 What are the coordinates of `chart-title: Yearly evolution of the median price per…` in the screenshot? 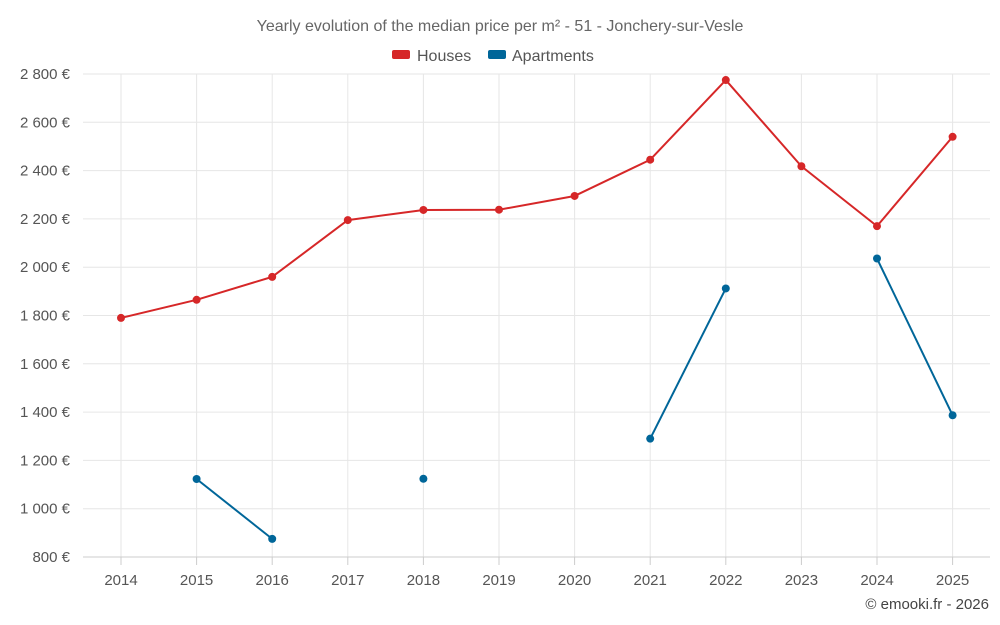 It's located at (500, 26).